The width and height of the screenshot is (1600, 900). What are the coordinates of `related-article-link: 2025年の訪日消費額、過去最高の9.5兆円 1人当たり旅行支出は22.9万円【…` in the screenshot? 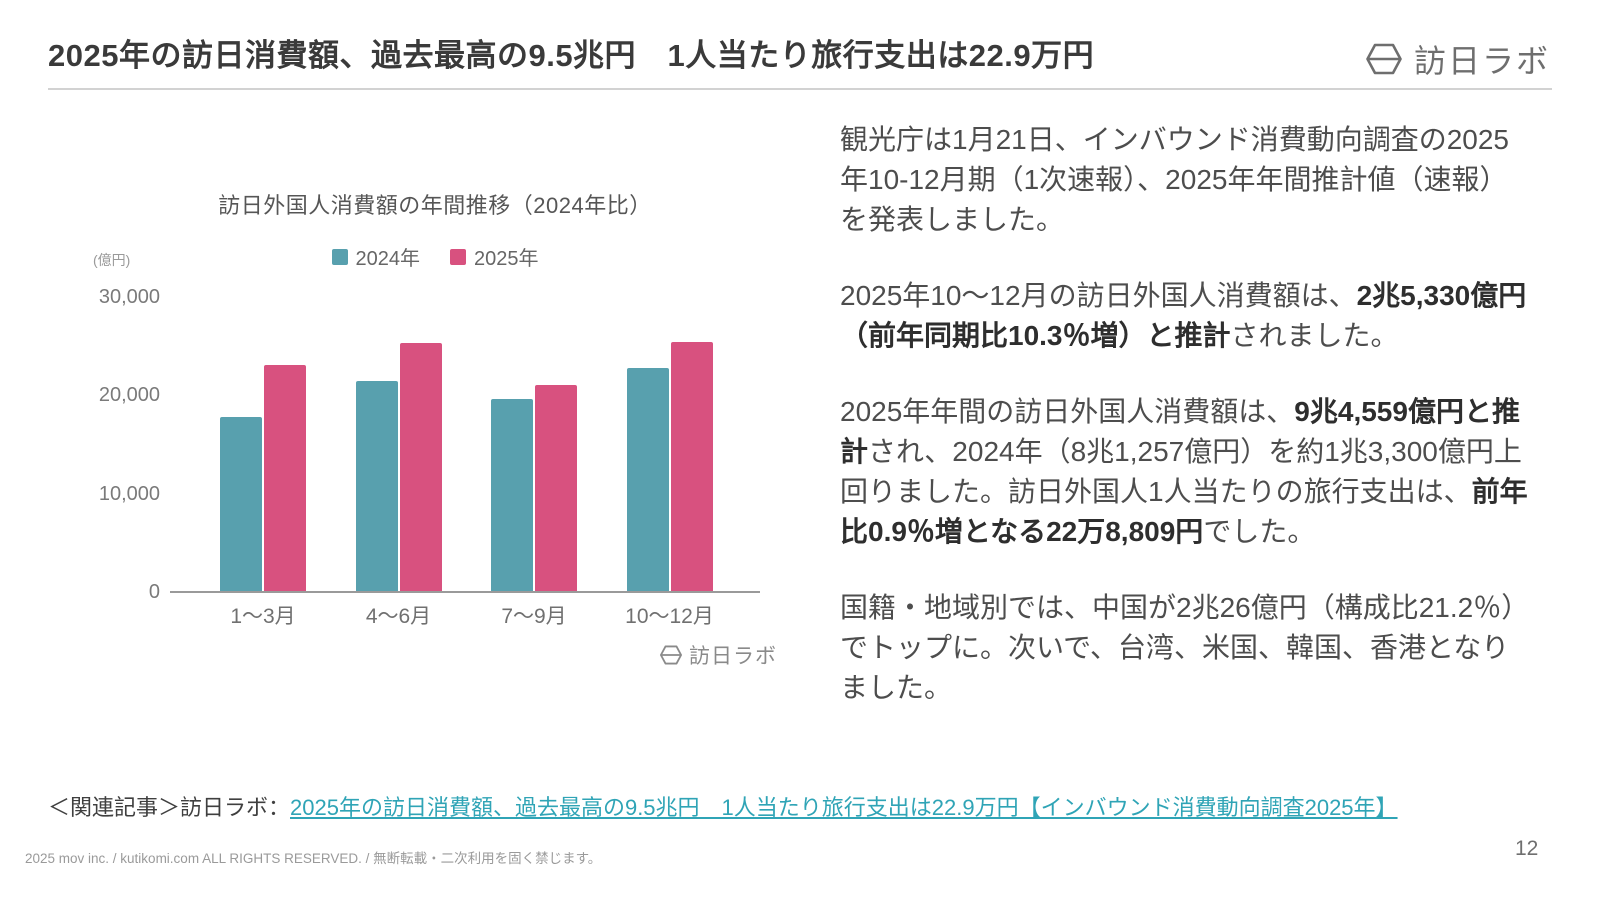 It's located at (844, 807).